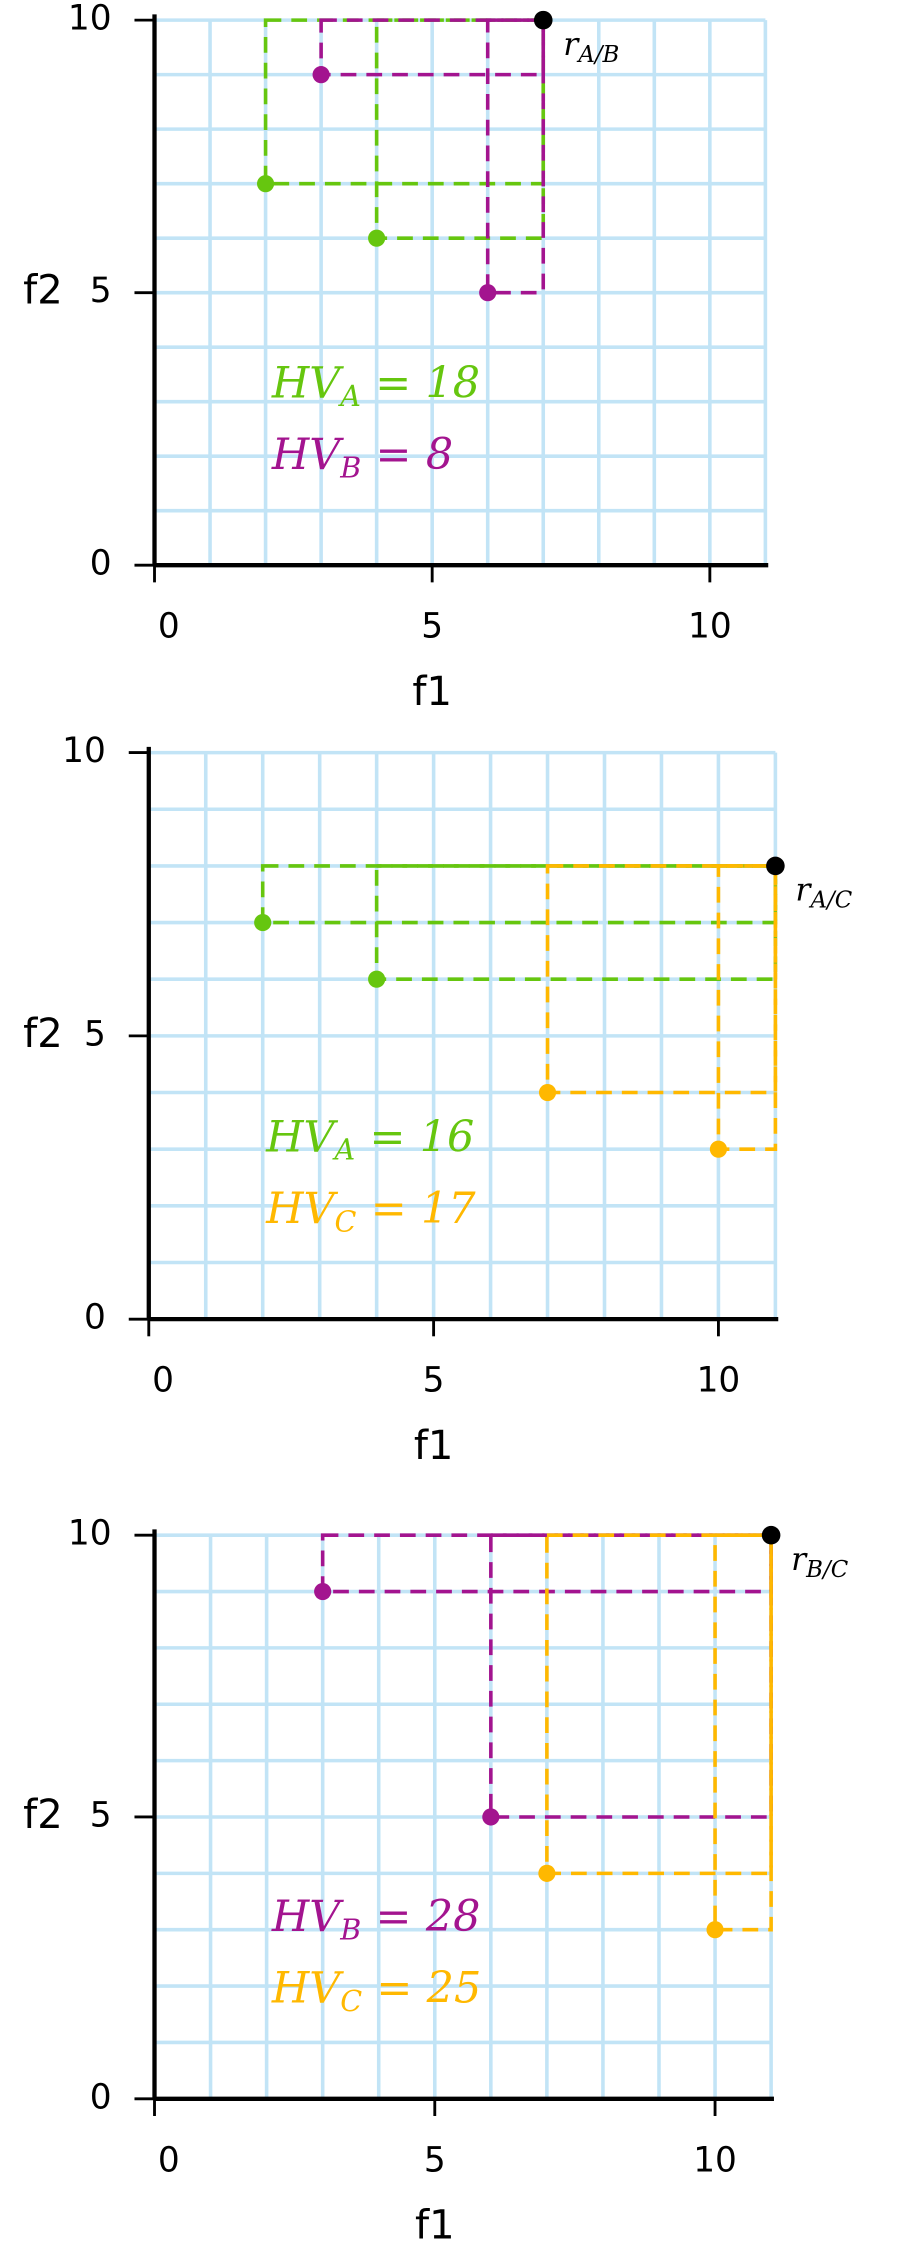 The width and height of the screenshot is (897, 2252). What do you see at coordinates (597, 55) in the screenshot?
I see `reference-sub: A/B` at bounding box center [597, 55].